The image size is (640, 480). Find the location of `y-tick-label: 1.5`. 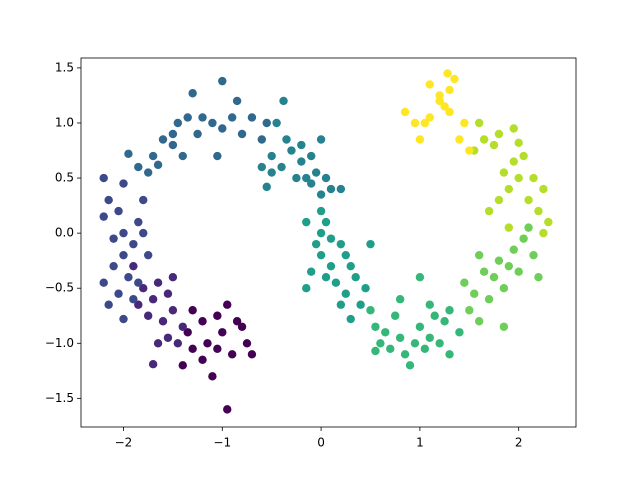

y-tick-label: 1.5 is located at coordinates (64, 67).